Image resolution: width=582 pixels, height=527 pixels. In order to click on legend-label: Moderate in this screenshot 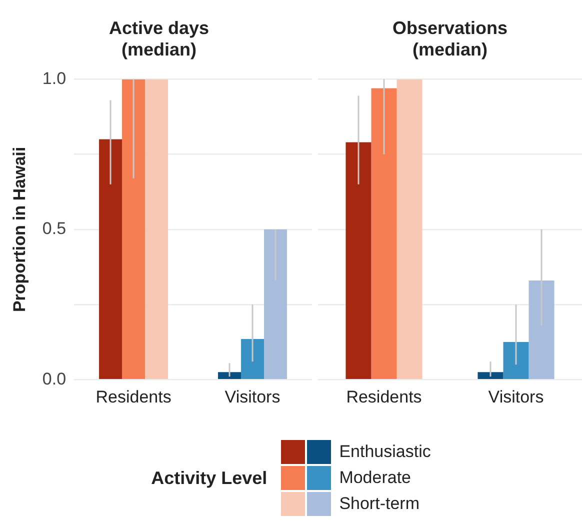, I will do `click(375, 478)`.